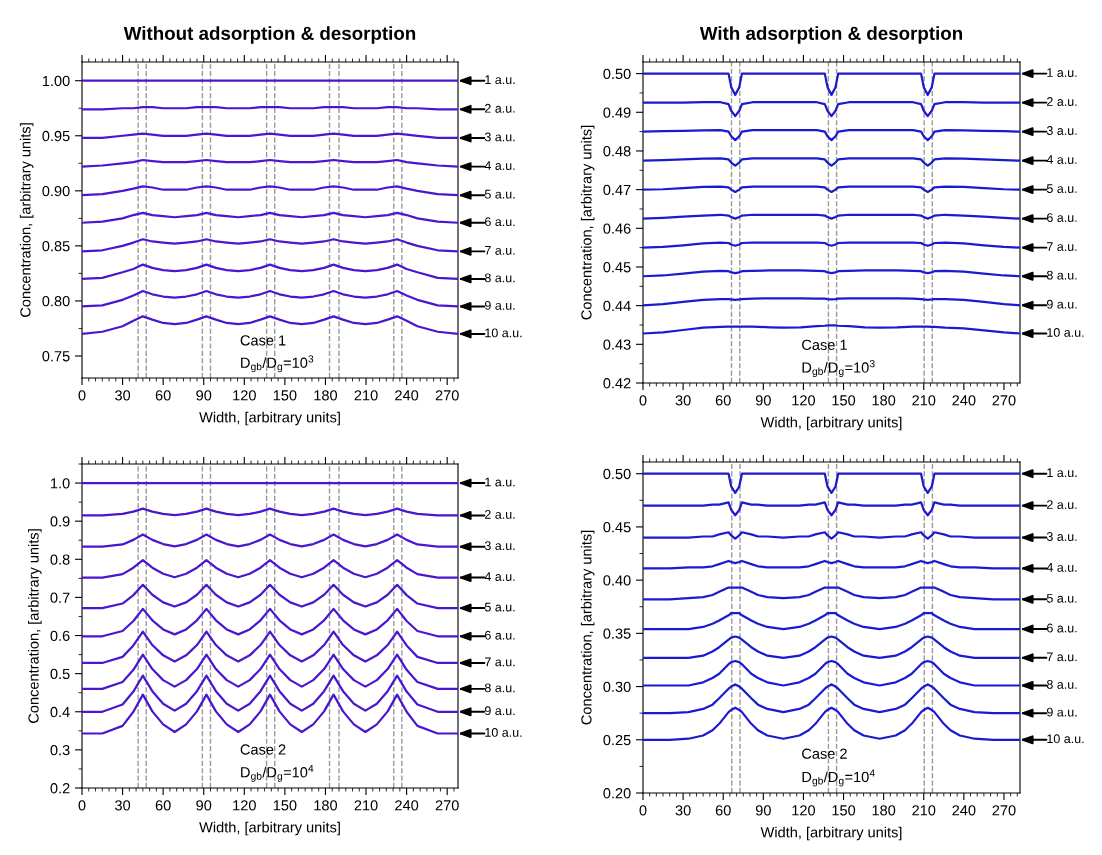  Describe the element at coordinates (263, 749) in the screenshot. I see `annotation: Case 2` at that location.